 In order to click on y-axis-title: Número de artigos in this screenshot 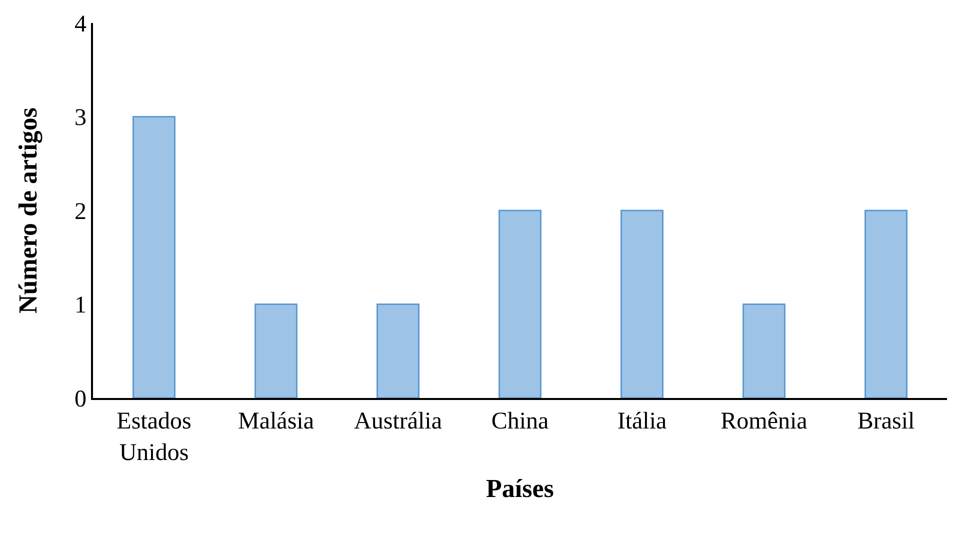, I will do `click(27, 210)`.